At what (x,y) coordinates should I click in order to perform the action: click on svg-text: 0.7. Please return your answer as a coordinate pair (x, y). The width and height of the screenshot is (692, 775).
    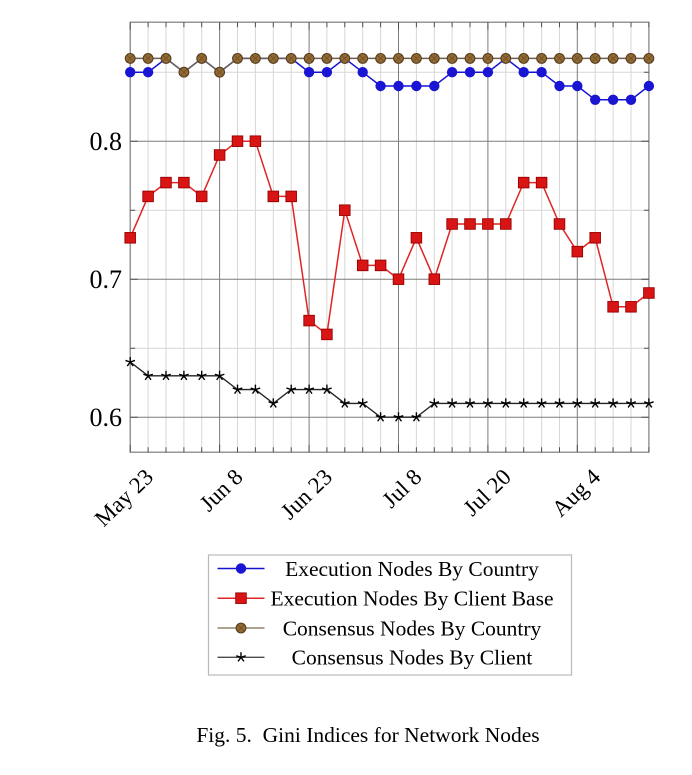
    Looking at the image, I should click on (106, 279).